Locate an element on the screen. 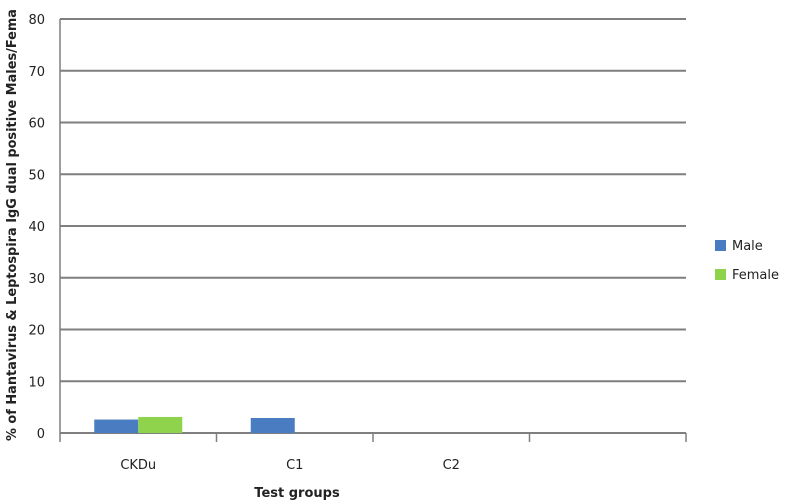  x-axis-title: Test groups is located at coordinates (297, 493).